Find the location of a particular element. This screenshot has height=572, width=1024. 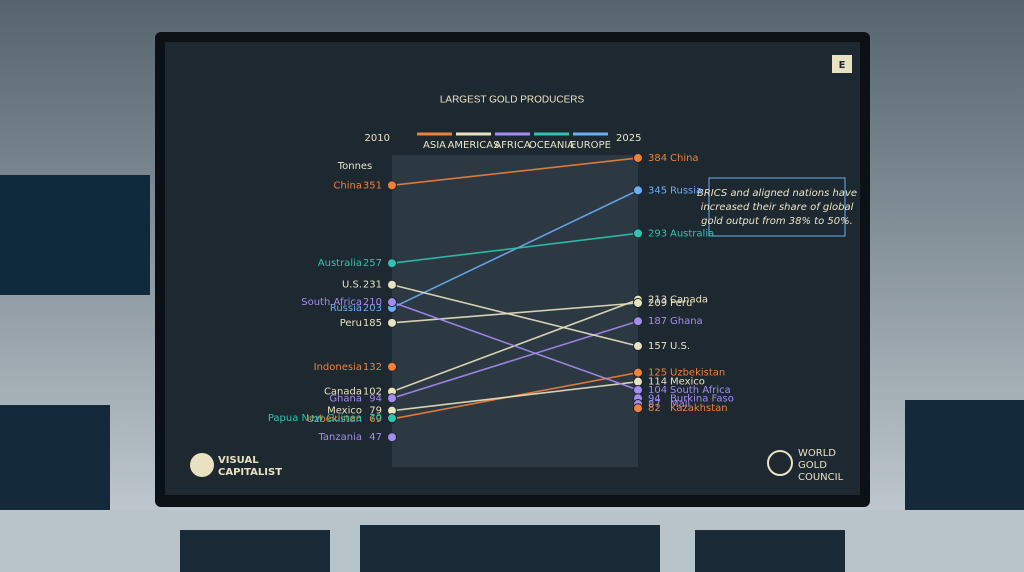

value-label: 257 is located at coordinates (372, 263).